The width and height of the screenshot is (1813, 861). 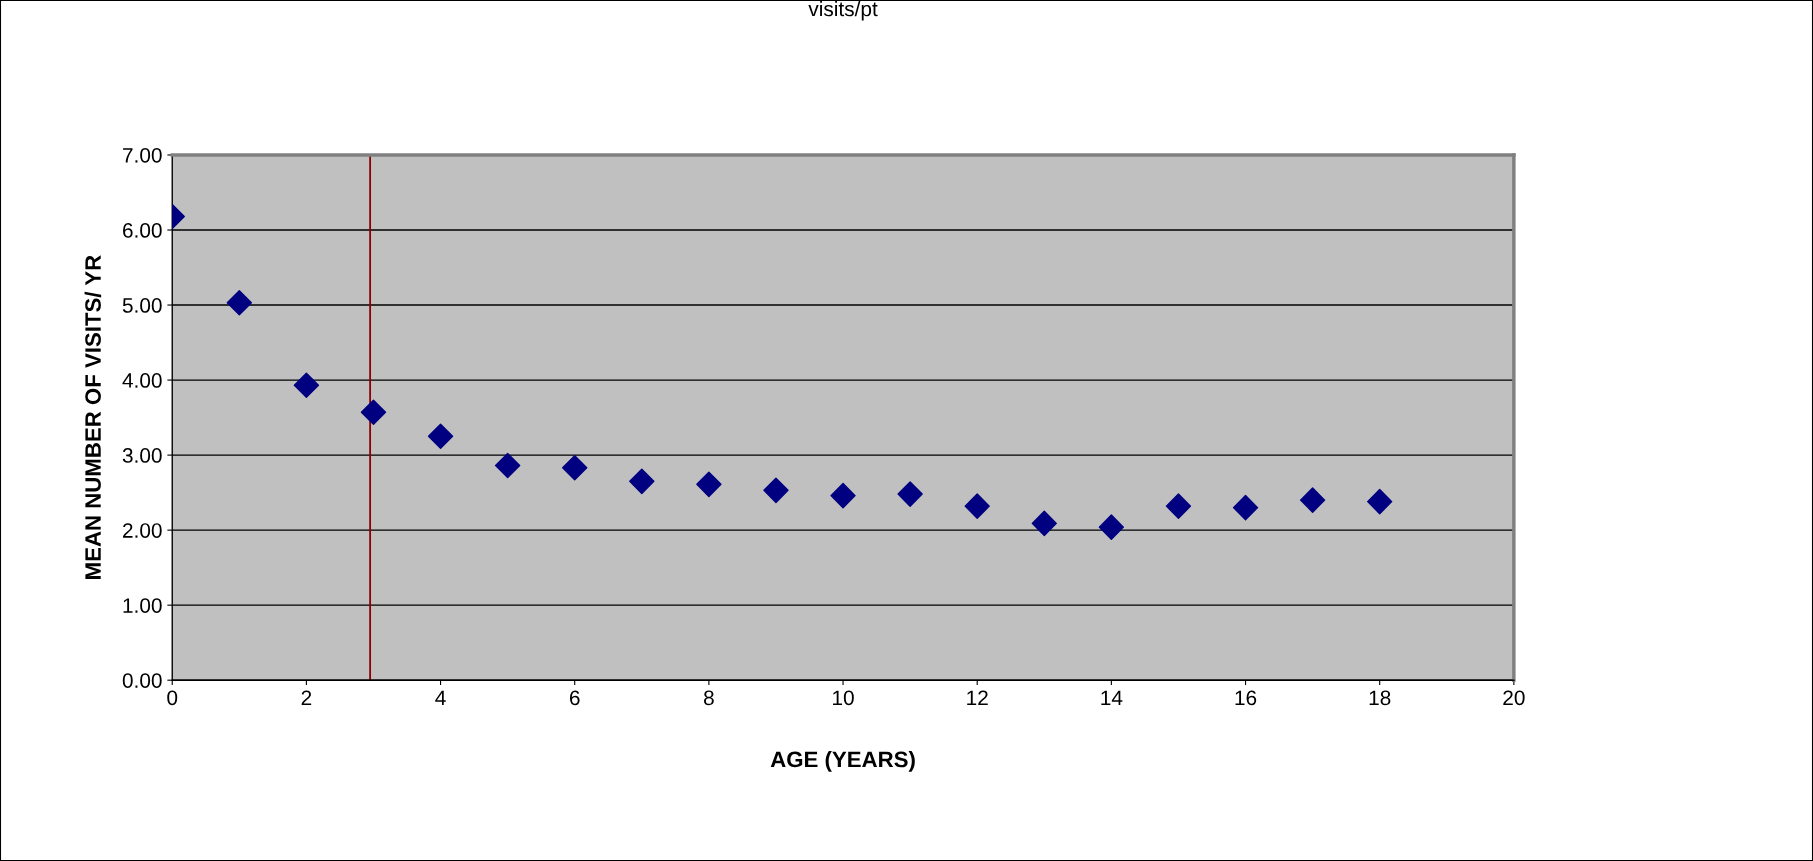 I want to click on x-tick-label: 18, so click(x=1380, y=698).